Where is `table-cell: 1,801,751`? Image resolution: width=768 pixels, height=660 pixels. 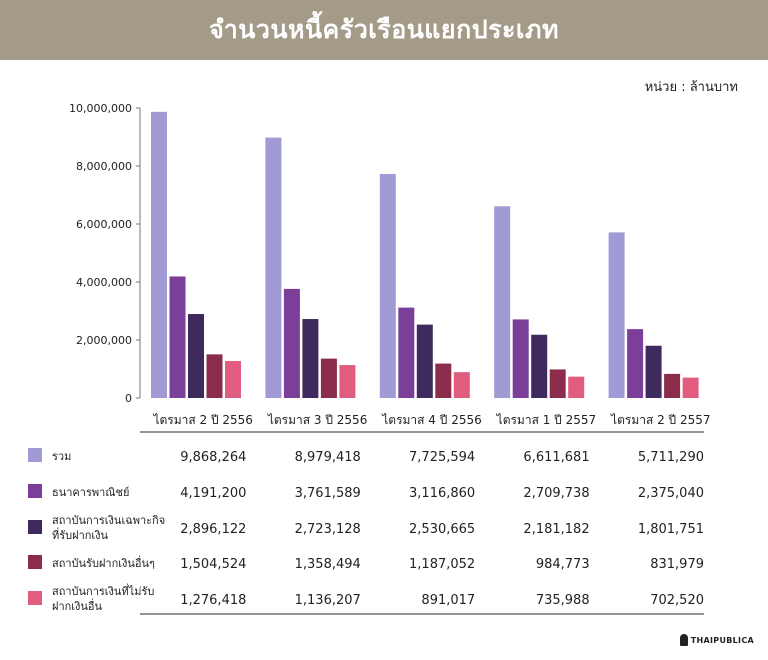
table-cell: 1,801,751 is located at coordinates (671, 529).